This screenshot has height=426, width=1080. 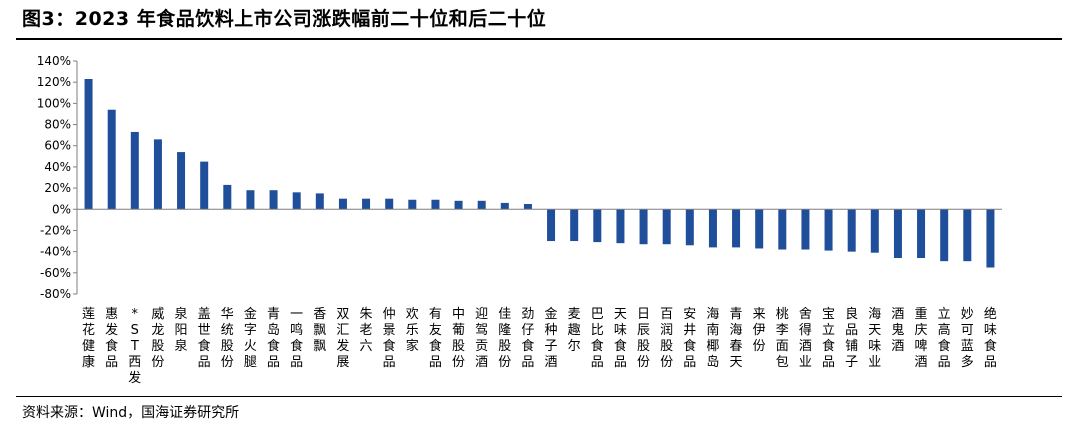 I want to click on y-tick-label: -60%, so click(x=55, y=273).